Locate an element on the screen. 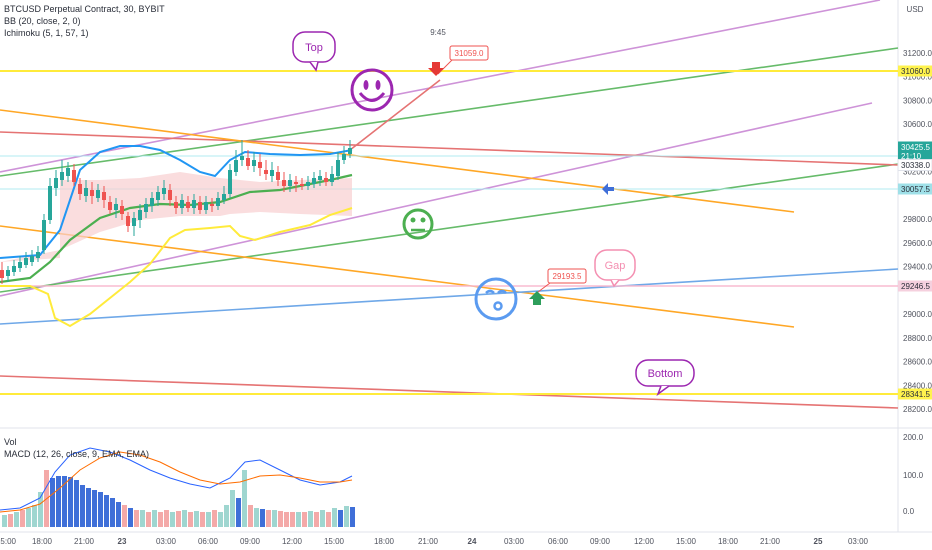 The width and height of the screenshot is (932, 550). gap-callout: Gap is located at coordinates (615, 268).